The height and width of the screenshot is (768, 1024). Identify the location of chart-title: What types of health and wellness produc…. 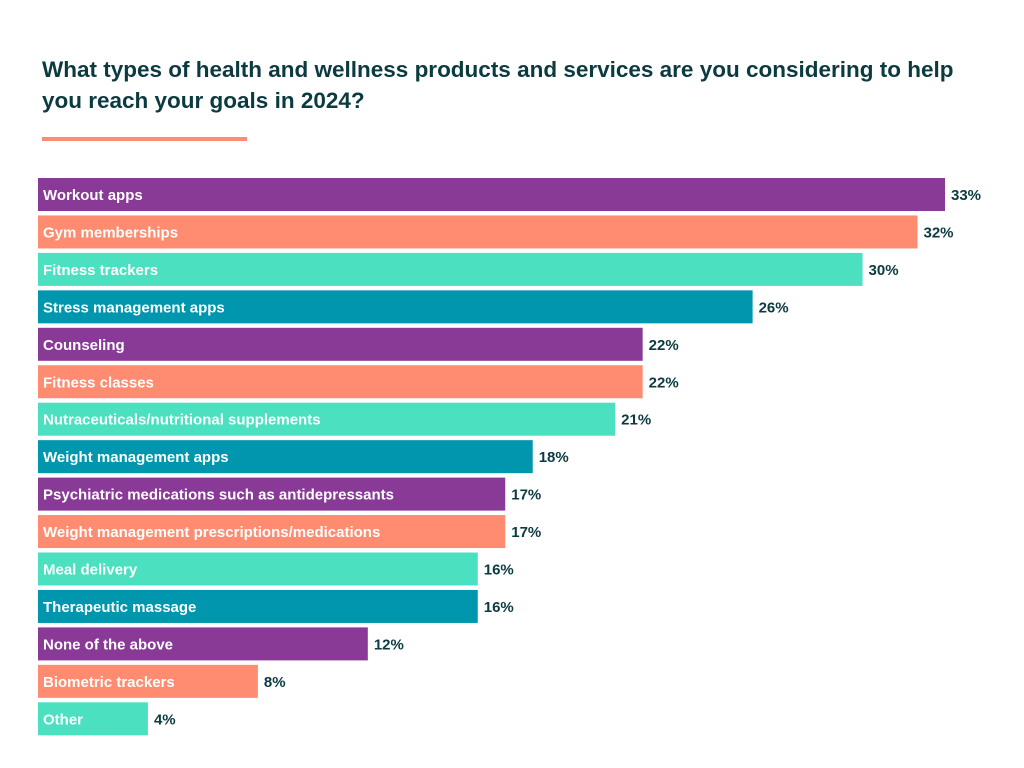
(498, 85).